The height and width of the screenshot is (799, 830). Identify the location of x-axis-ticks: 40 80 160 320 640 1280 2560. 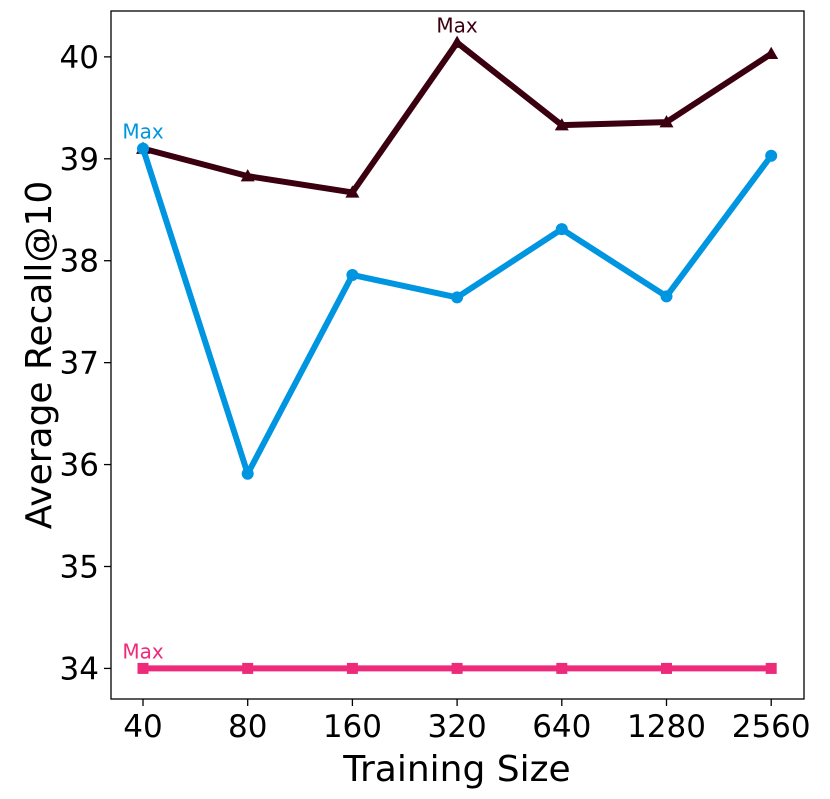
(467, 722).